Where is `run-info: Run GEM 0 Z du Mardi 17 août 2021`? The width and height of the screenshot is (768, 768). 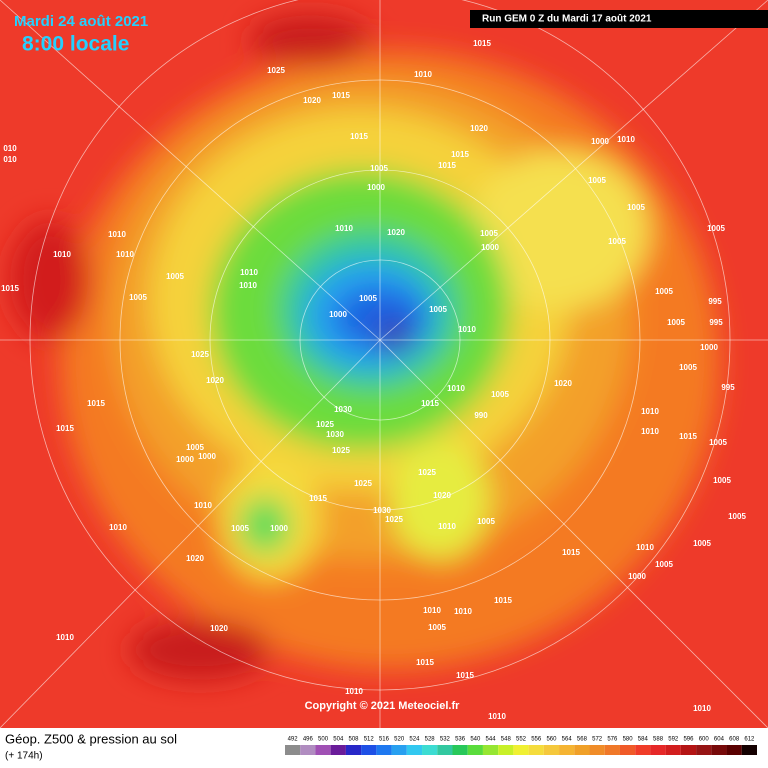
run-info: Run GEM 0 Z du Mardi 17 août 2021 is located at coordinates (567, 19).